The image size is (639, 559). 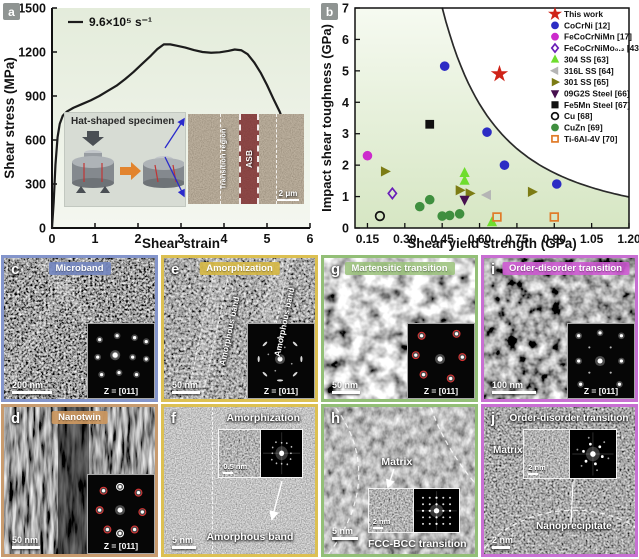 I want to click on svg-text: FeCoCrNiMo₀.₂ [43], so click(x=601, y=48).